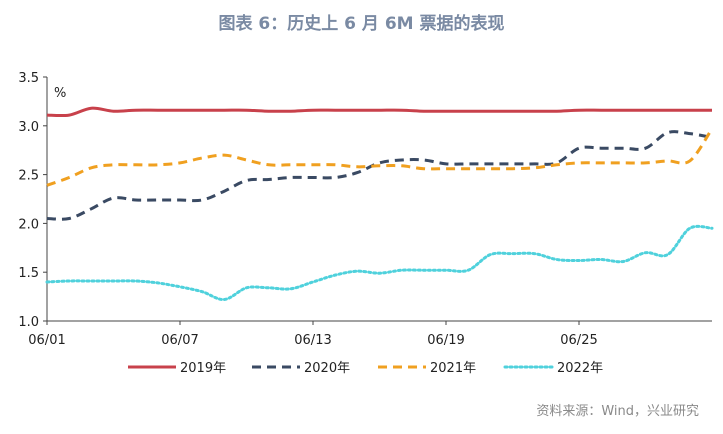 This screenshot has height=434, width=723. What do you see at coordinates (179, 340) in the screenshot?
I see `x-tick-label: 06/07` at bounding box center [179, 340].